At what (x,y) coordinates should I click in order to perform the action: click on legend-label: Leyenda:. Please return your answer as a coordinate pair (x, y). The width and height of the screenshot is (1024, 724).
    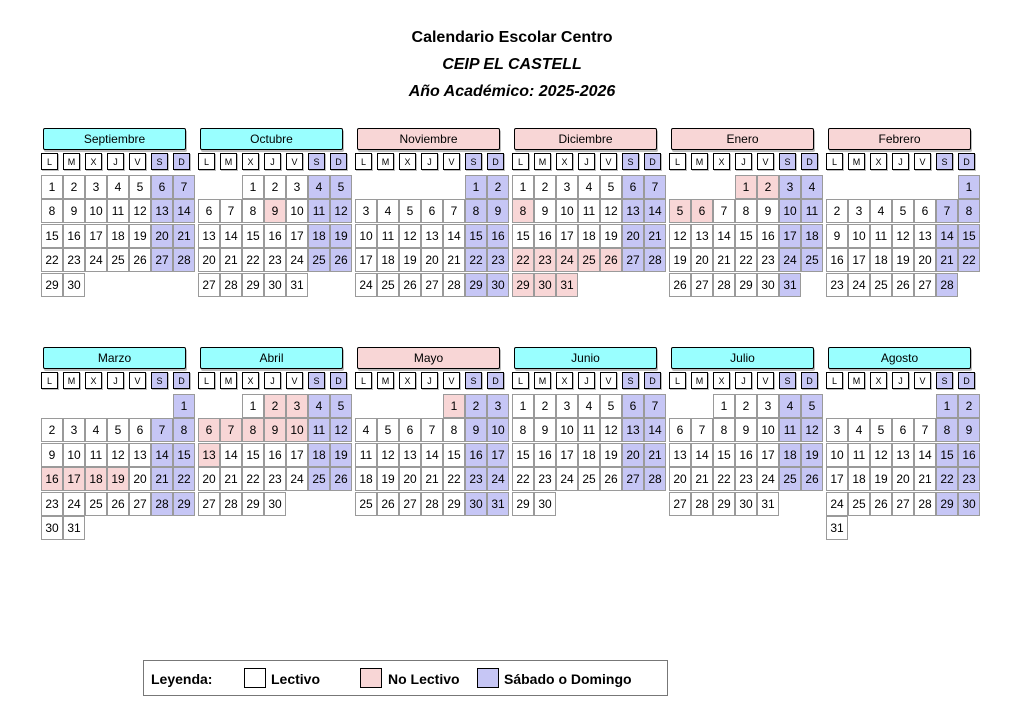
    Looking at the image, I should click on (182, 679).